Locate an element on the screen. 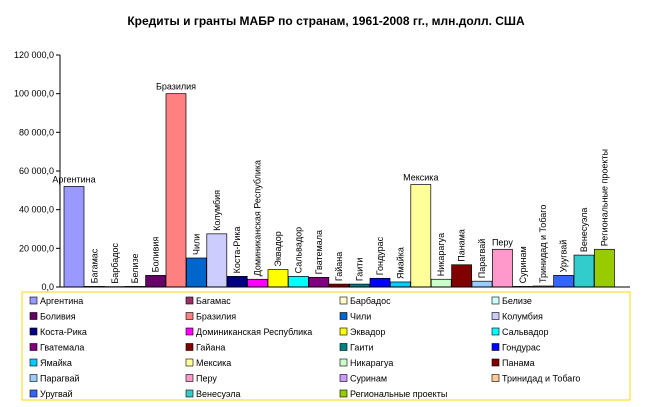  legend-label: Региональные проекты is located at coordinates (398, 394).